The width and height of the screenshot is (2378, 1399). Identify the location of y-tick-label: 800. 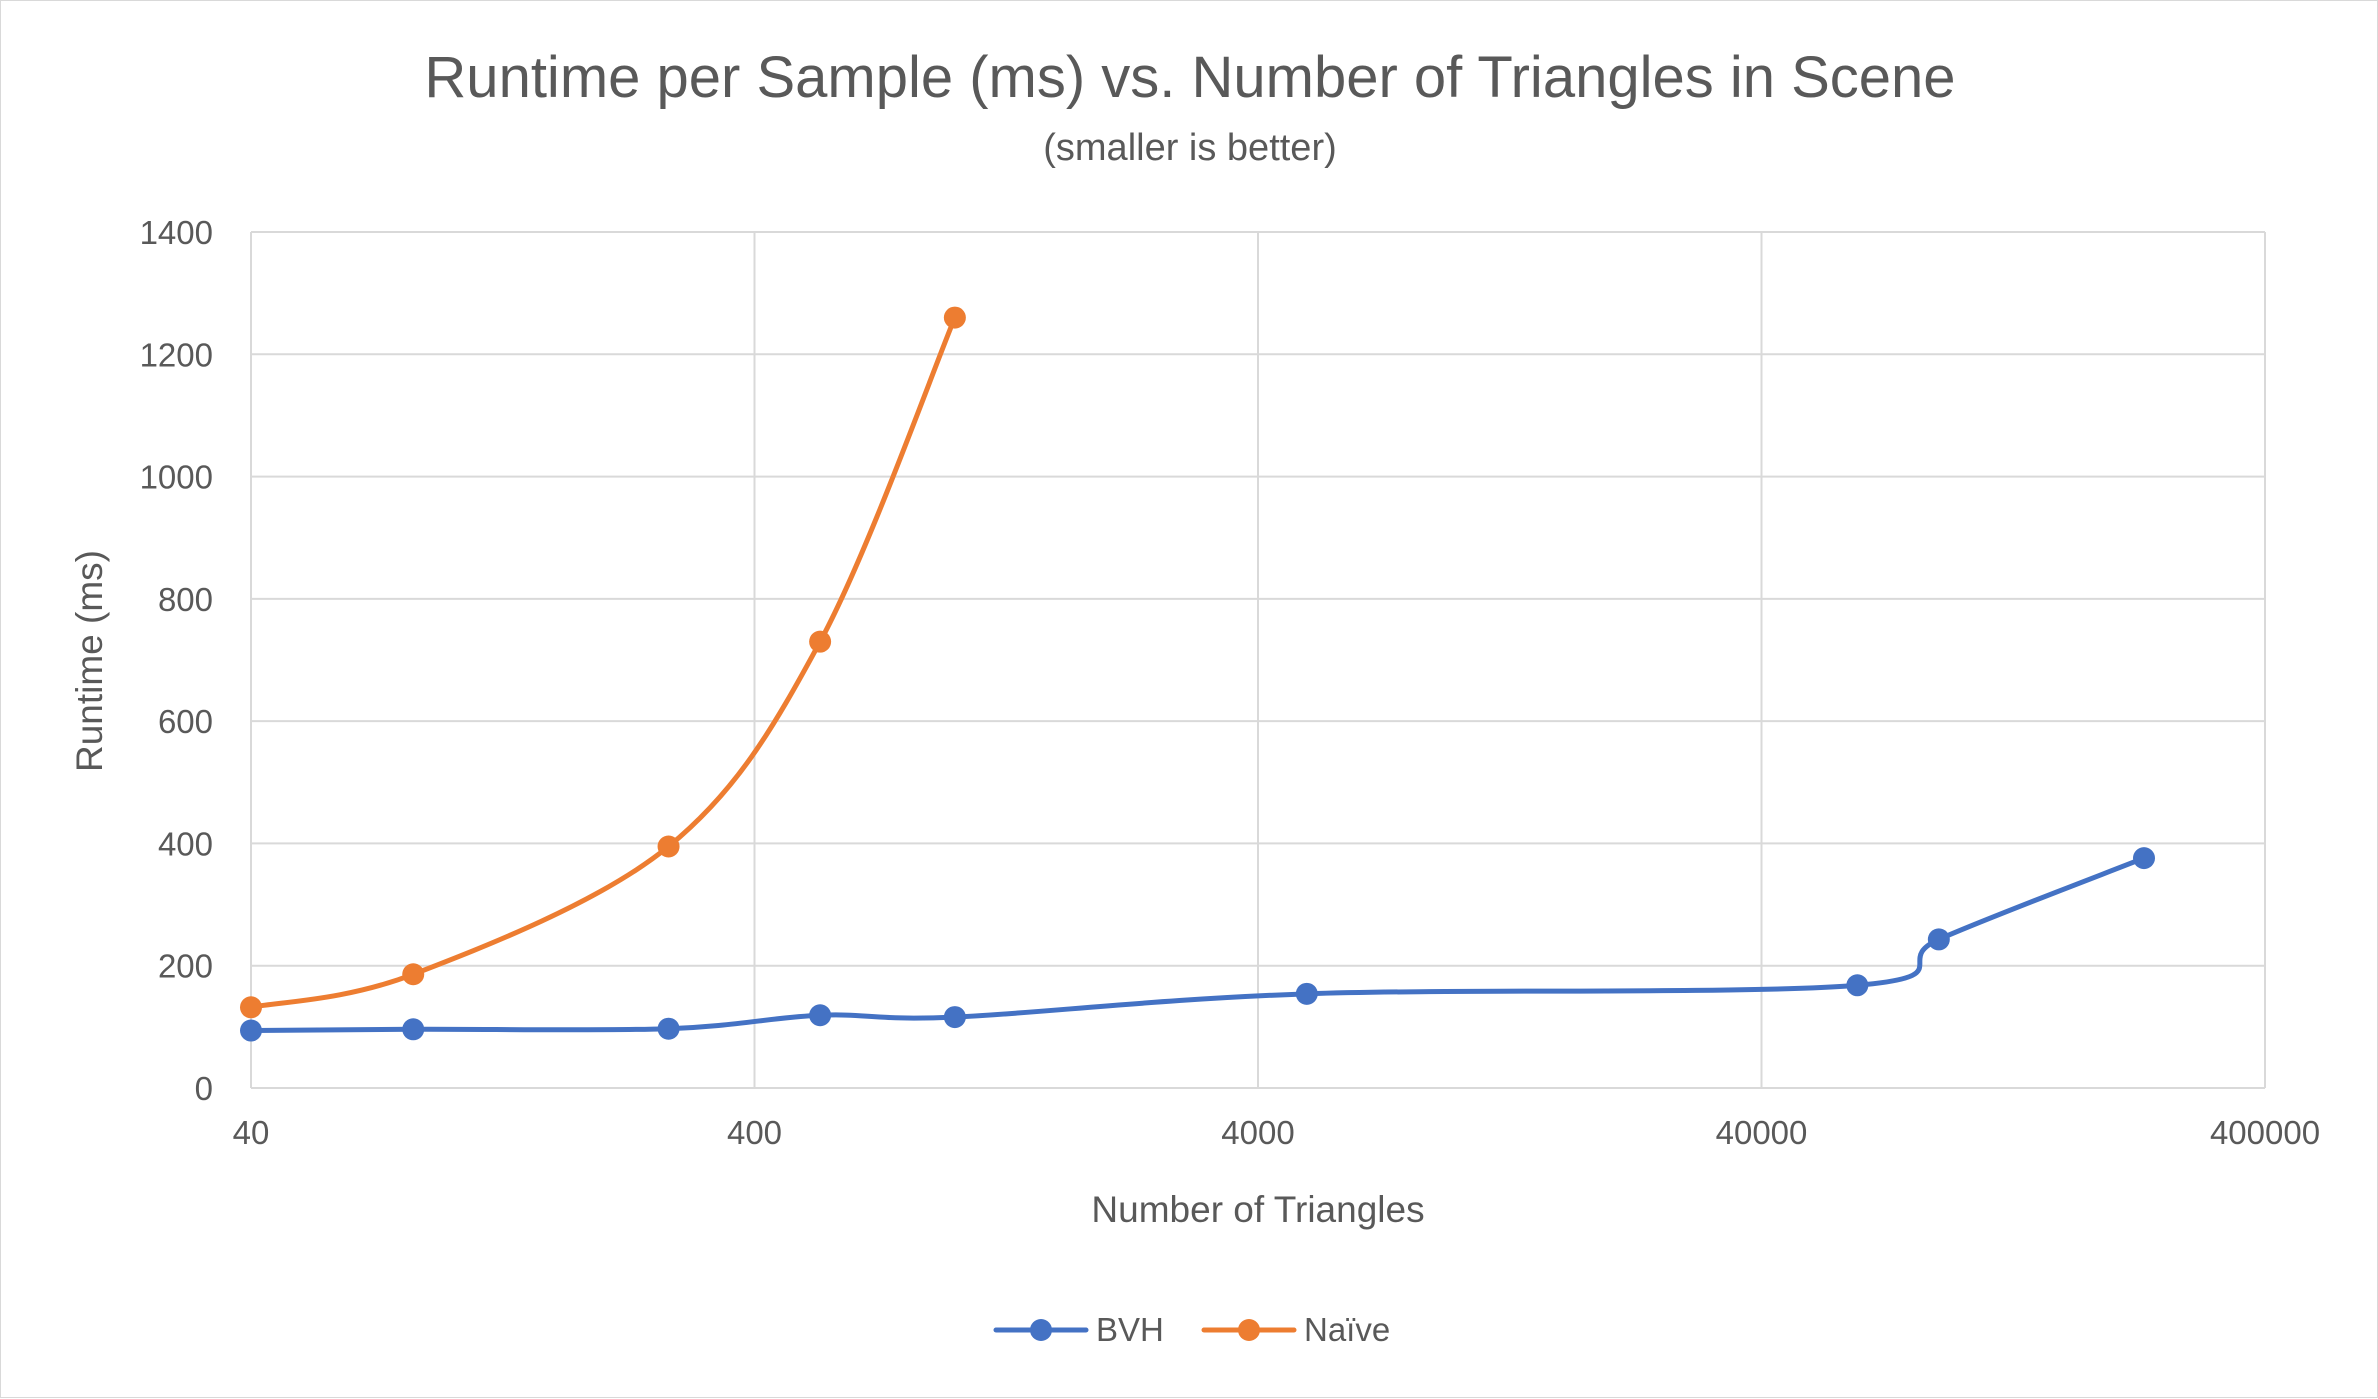
(185, 599).